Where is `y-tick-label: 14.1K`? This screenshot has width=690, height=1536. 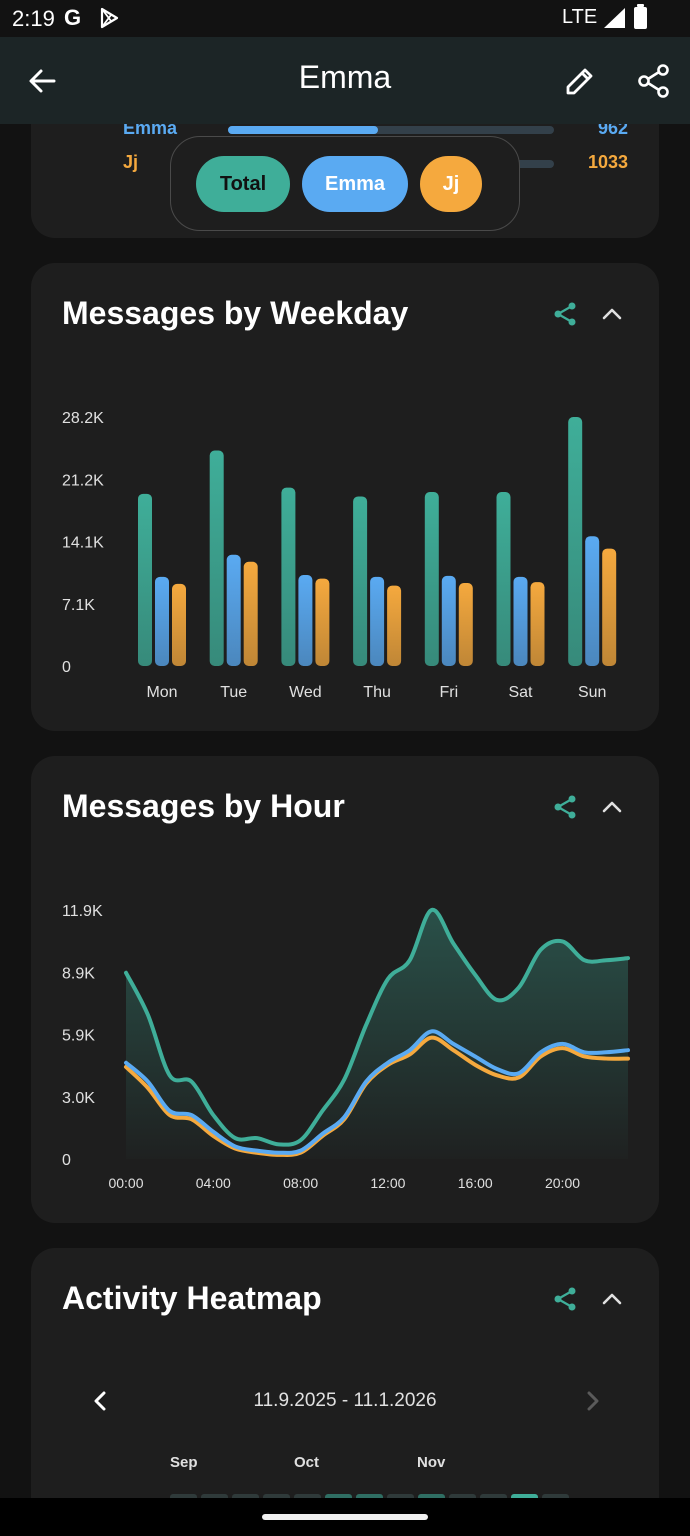 y-tick-label: 14.1K is located at coordinates (83, 543).